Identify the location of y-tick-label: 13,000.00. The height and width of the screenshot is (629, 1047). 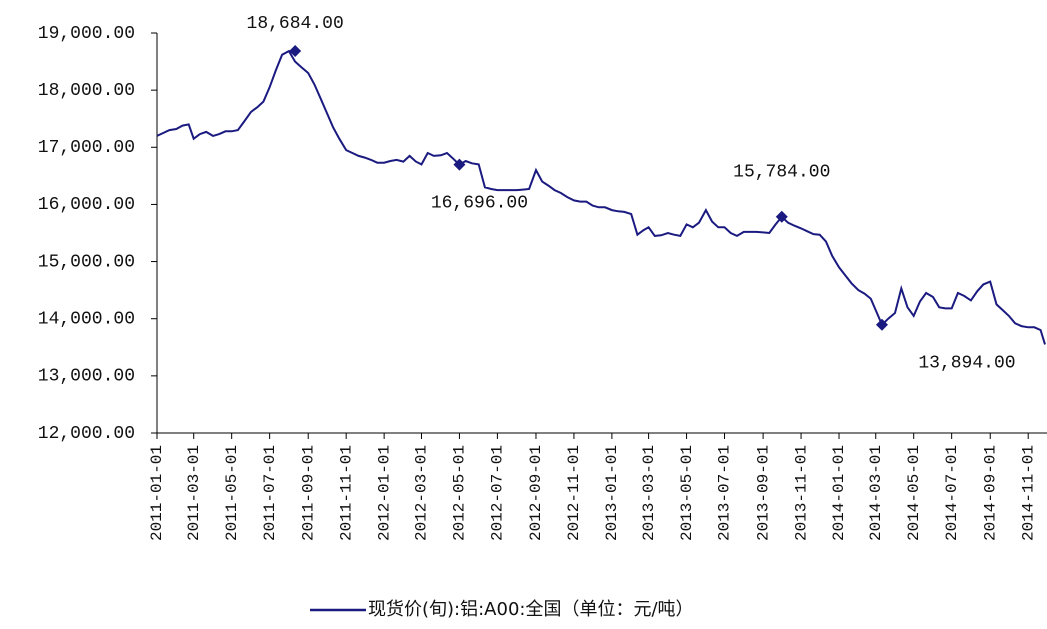
(86, 377).